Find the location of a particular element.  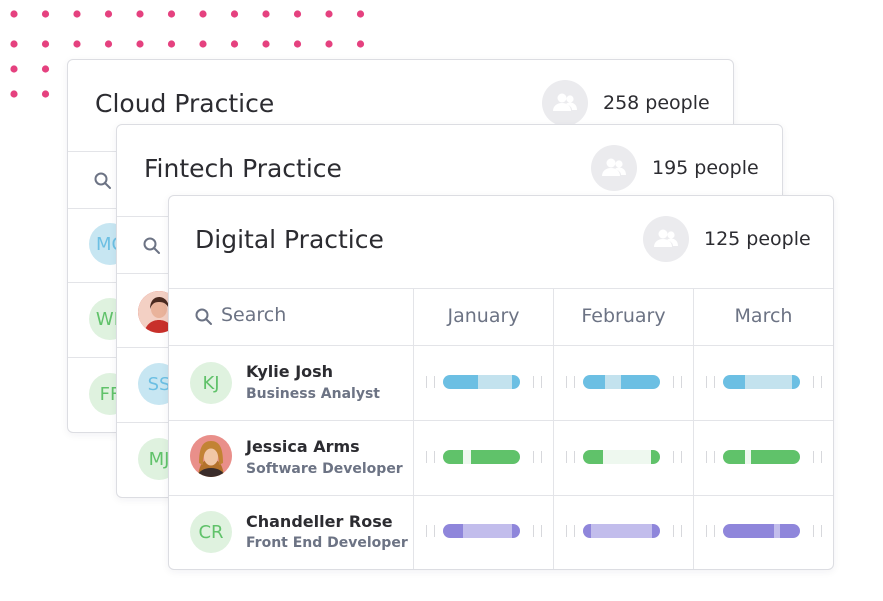

people-count: 258 people is located at coordinates (656, 103).